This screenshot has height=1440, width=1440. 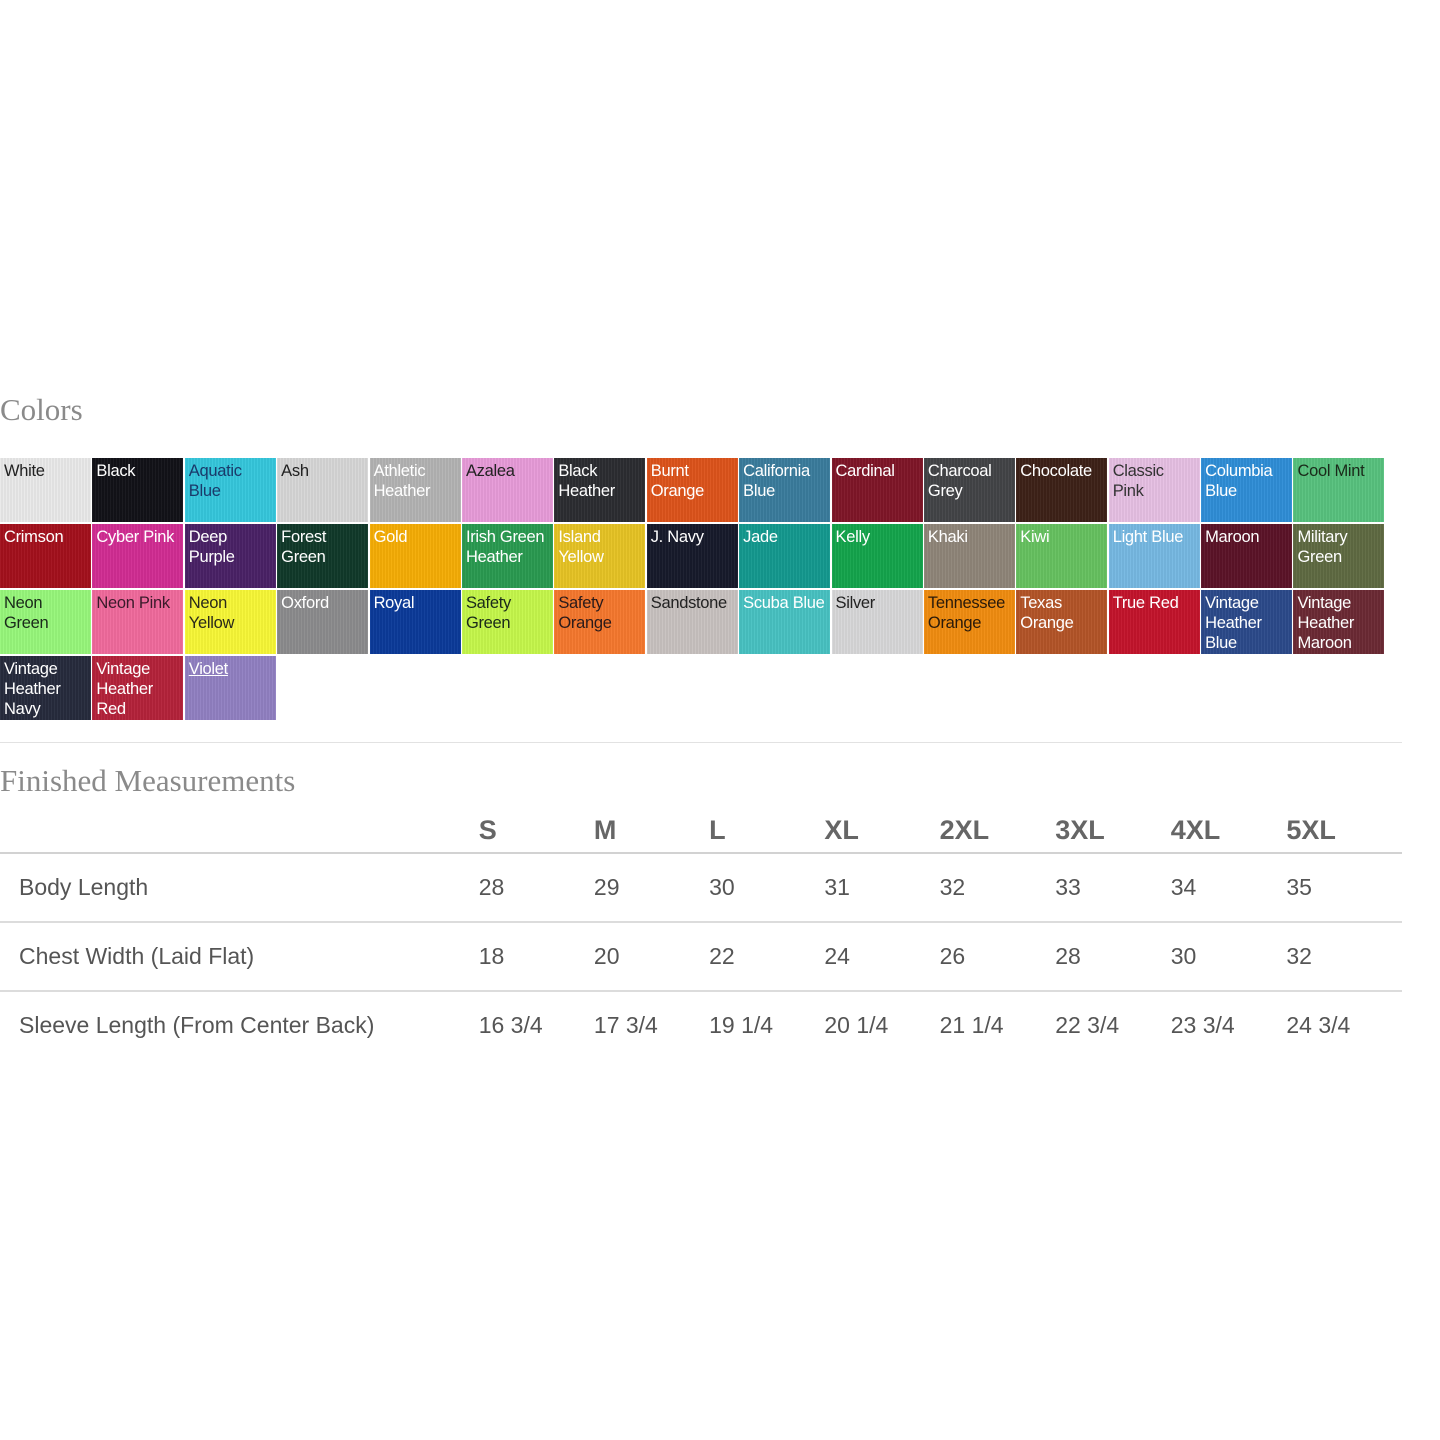 I want to click on color-swatch-label: Jade, so click(x=760, y=537).